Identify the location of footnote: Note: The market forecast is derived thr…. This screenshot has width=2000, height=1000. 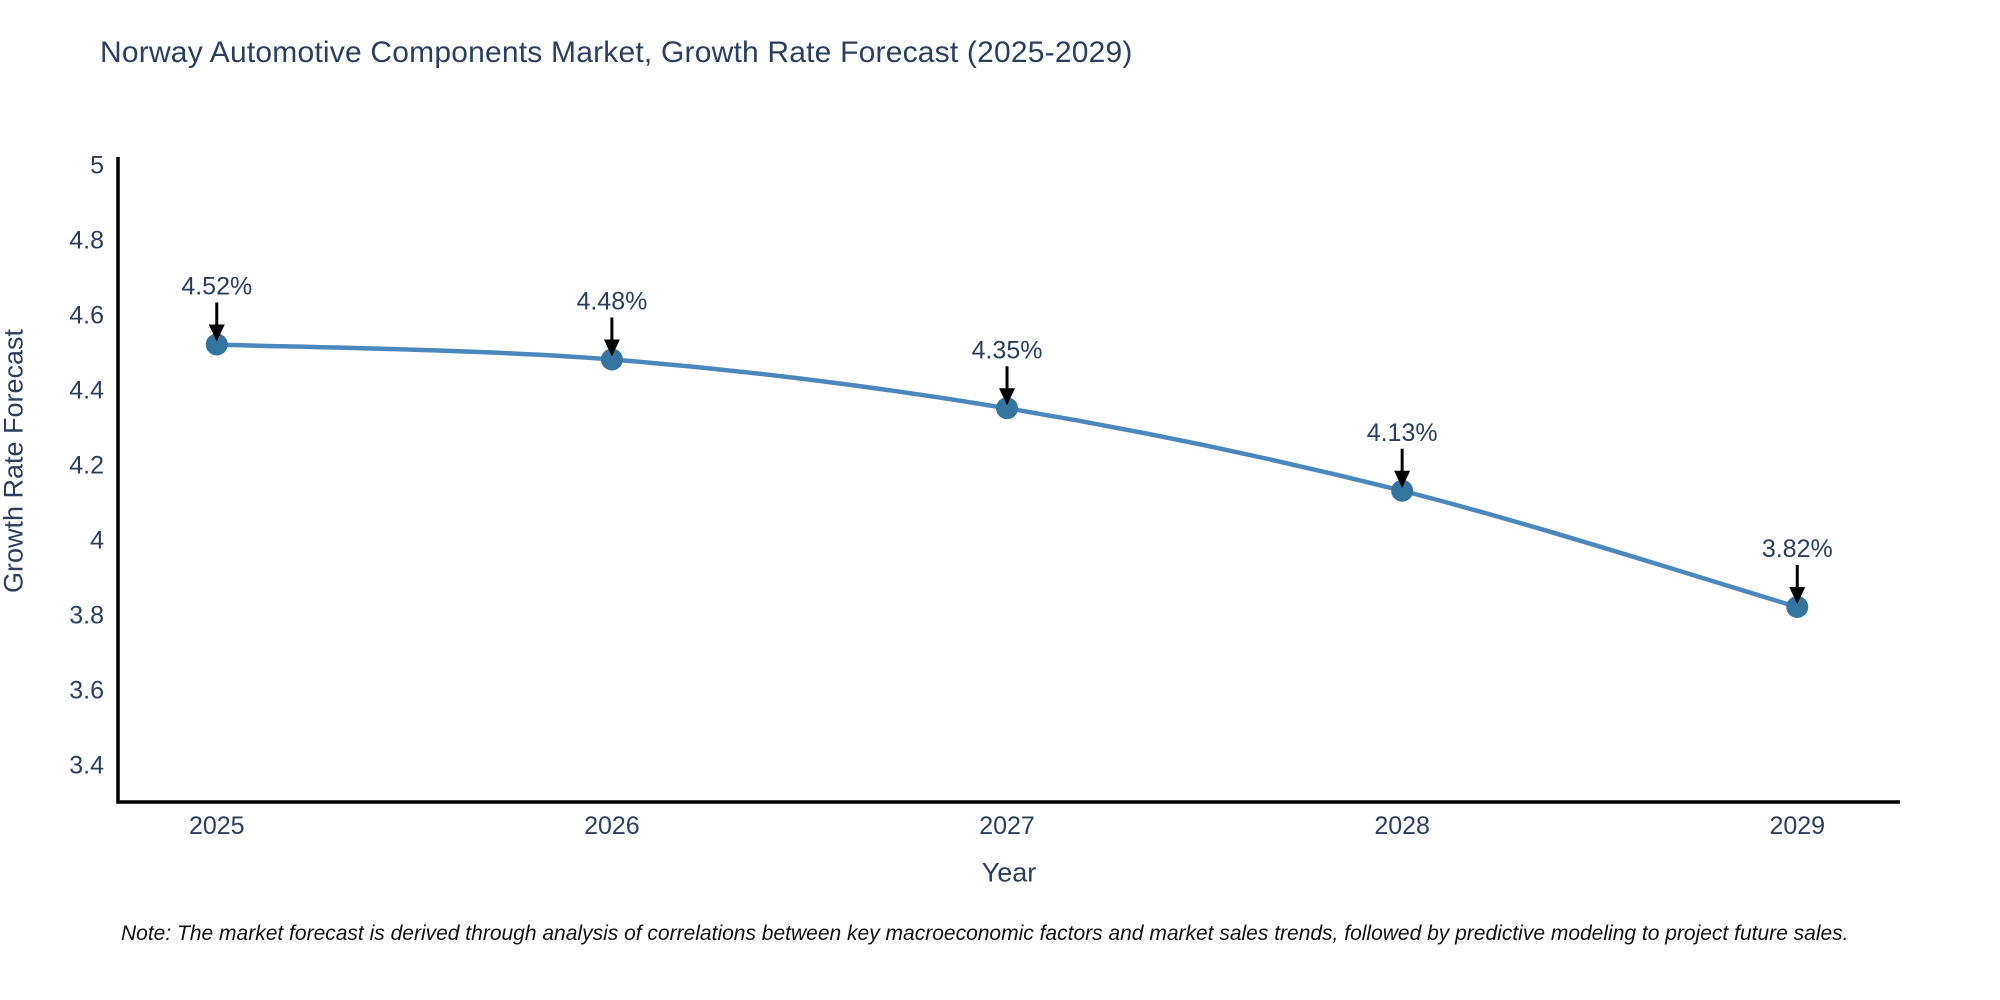
(985, 933).